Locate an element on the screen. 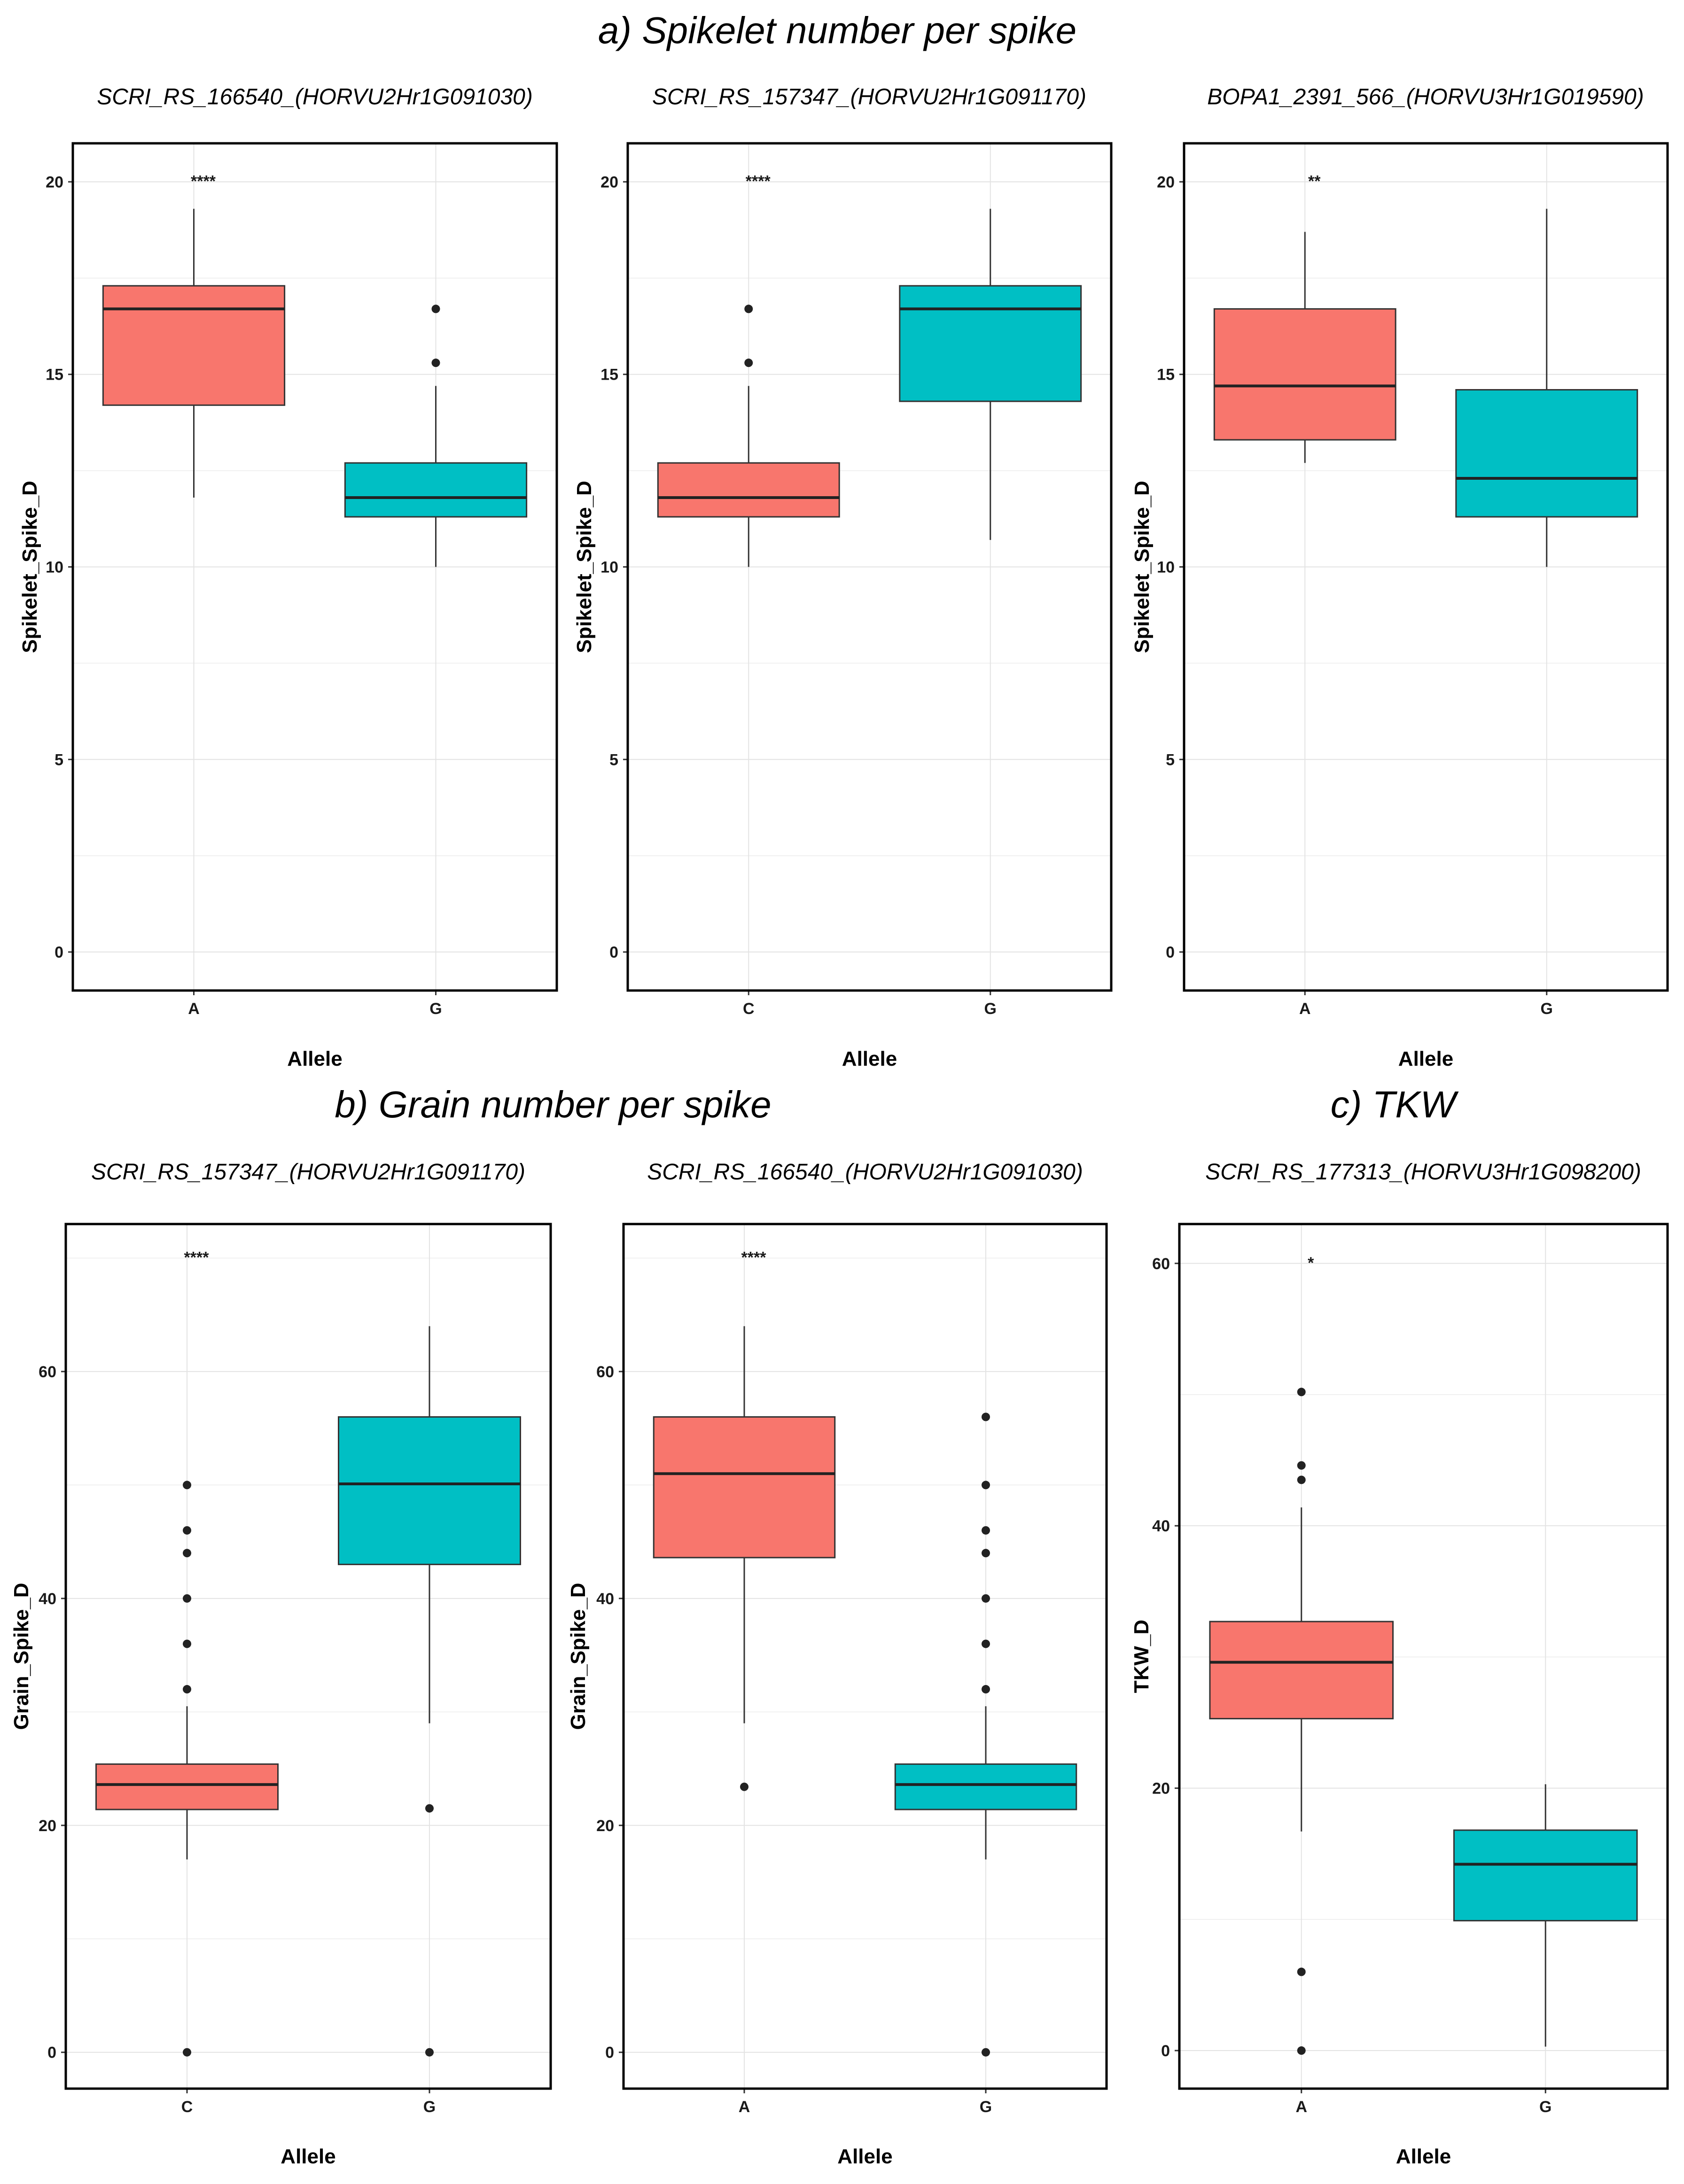 This screenshot has height=2184, width=1684. panel-title: BOPA1_2391_566_(HORVU3Hr1G019590) is located at coordinates (1426, 97).